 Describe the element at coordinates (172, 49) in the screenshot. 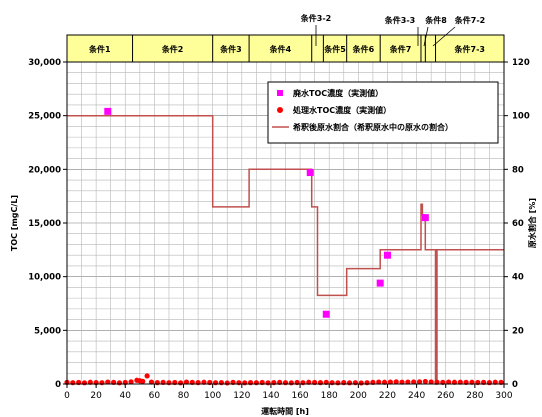

I see `condition-label: 条件2` at that location.